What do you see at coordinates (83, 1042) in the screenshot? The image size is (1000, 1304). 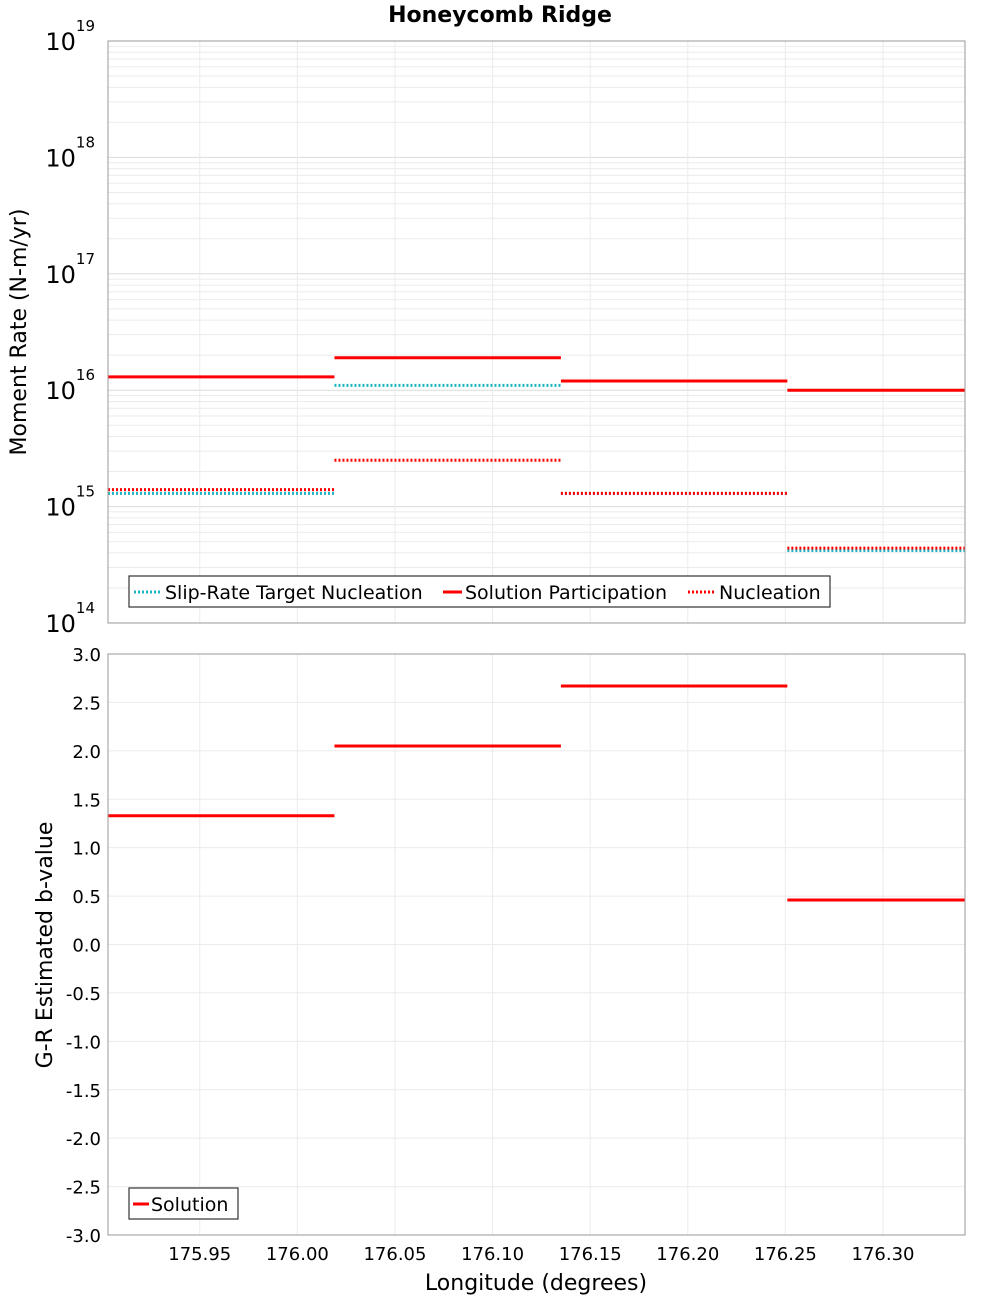 I see `bottom-y-tick-label: -1.0` at bounding box center [83, 1042].